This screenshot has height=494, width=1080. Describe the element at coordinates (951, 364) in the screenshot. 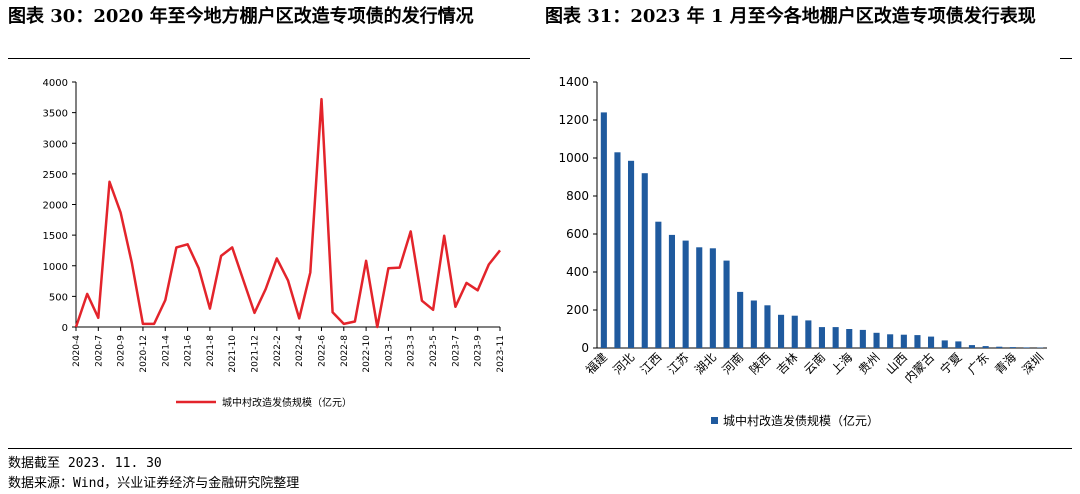

I see `category-label: 宁夏` at that location.